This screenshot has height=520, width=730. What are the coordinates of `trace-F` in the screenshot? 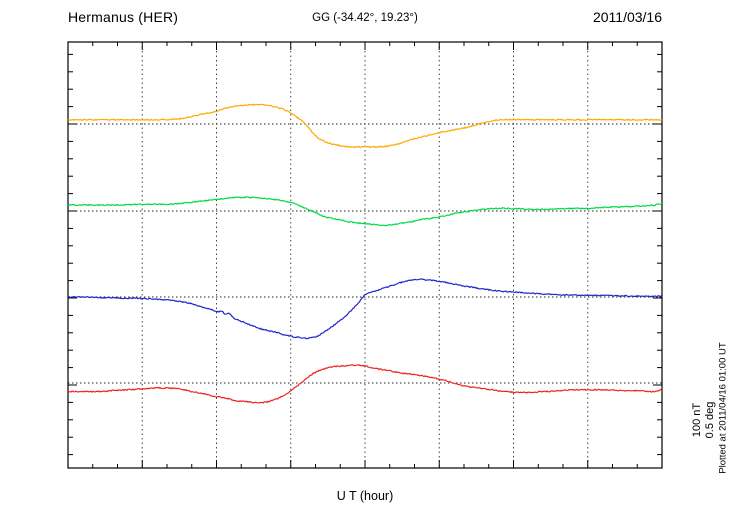 It's located at (365, 126).